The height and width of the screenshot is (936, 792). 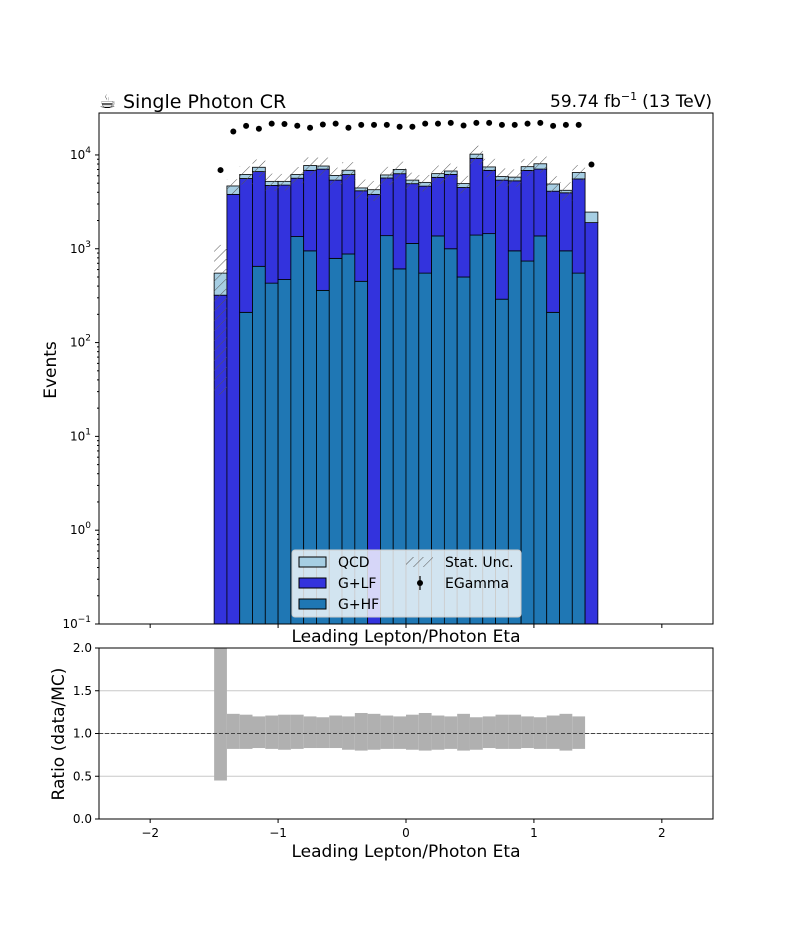 I want to click on legend-marker, so click(x=420, y=583).